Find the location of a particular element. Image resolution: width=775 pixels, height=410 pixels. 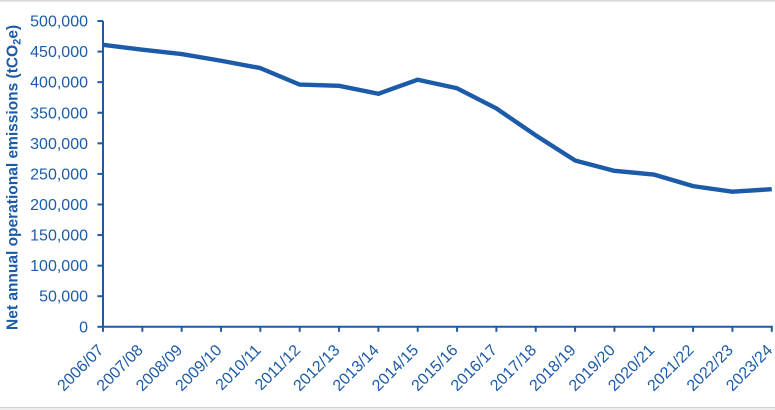

y-tick-label: 150,000 is located at coordinates (59, 236).